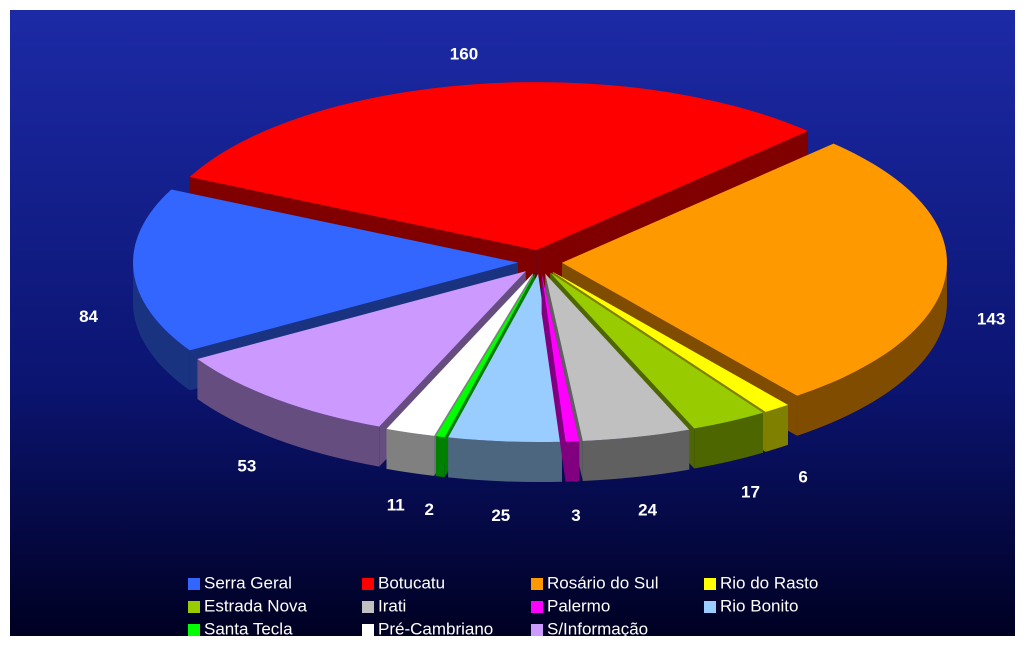 The height and width of the screenshot is (652, 1029). Describe the element at coordinates (759, 605) in the screenshot. I see `legend-label: Rio Bonito` at that location.